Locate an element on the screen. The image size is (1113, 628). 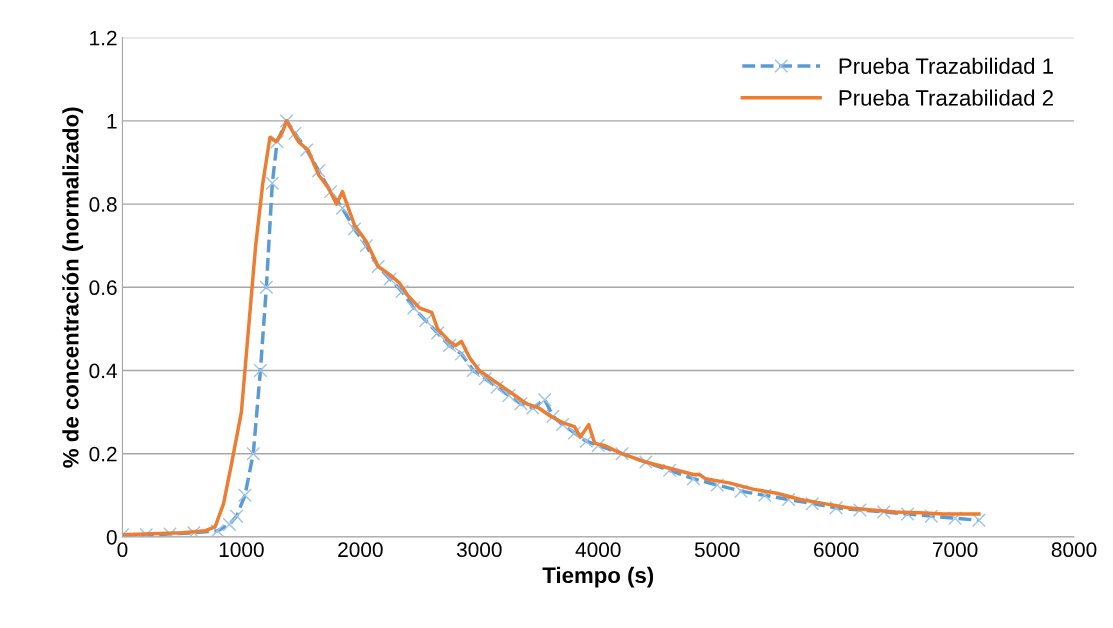
x-tick-label: 0 is located at coordinates (122, 550).